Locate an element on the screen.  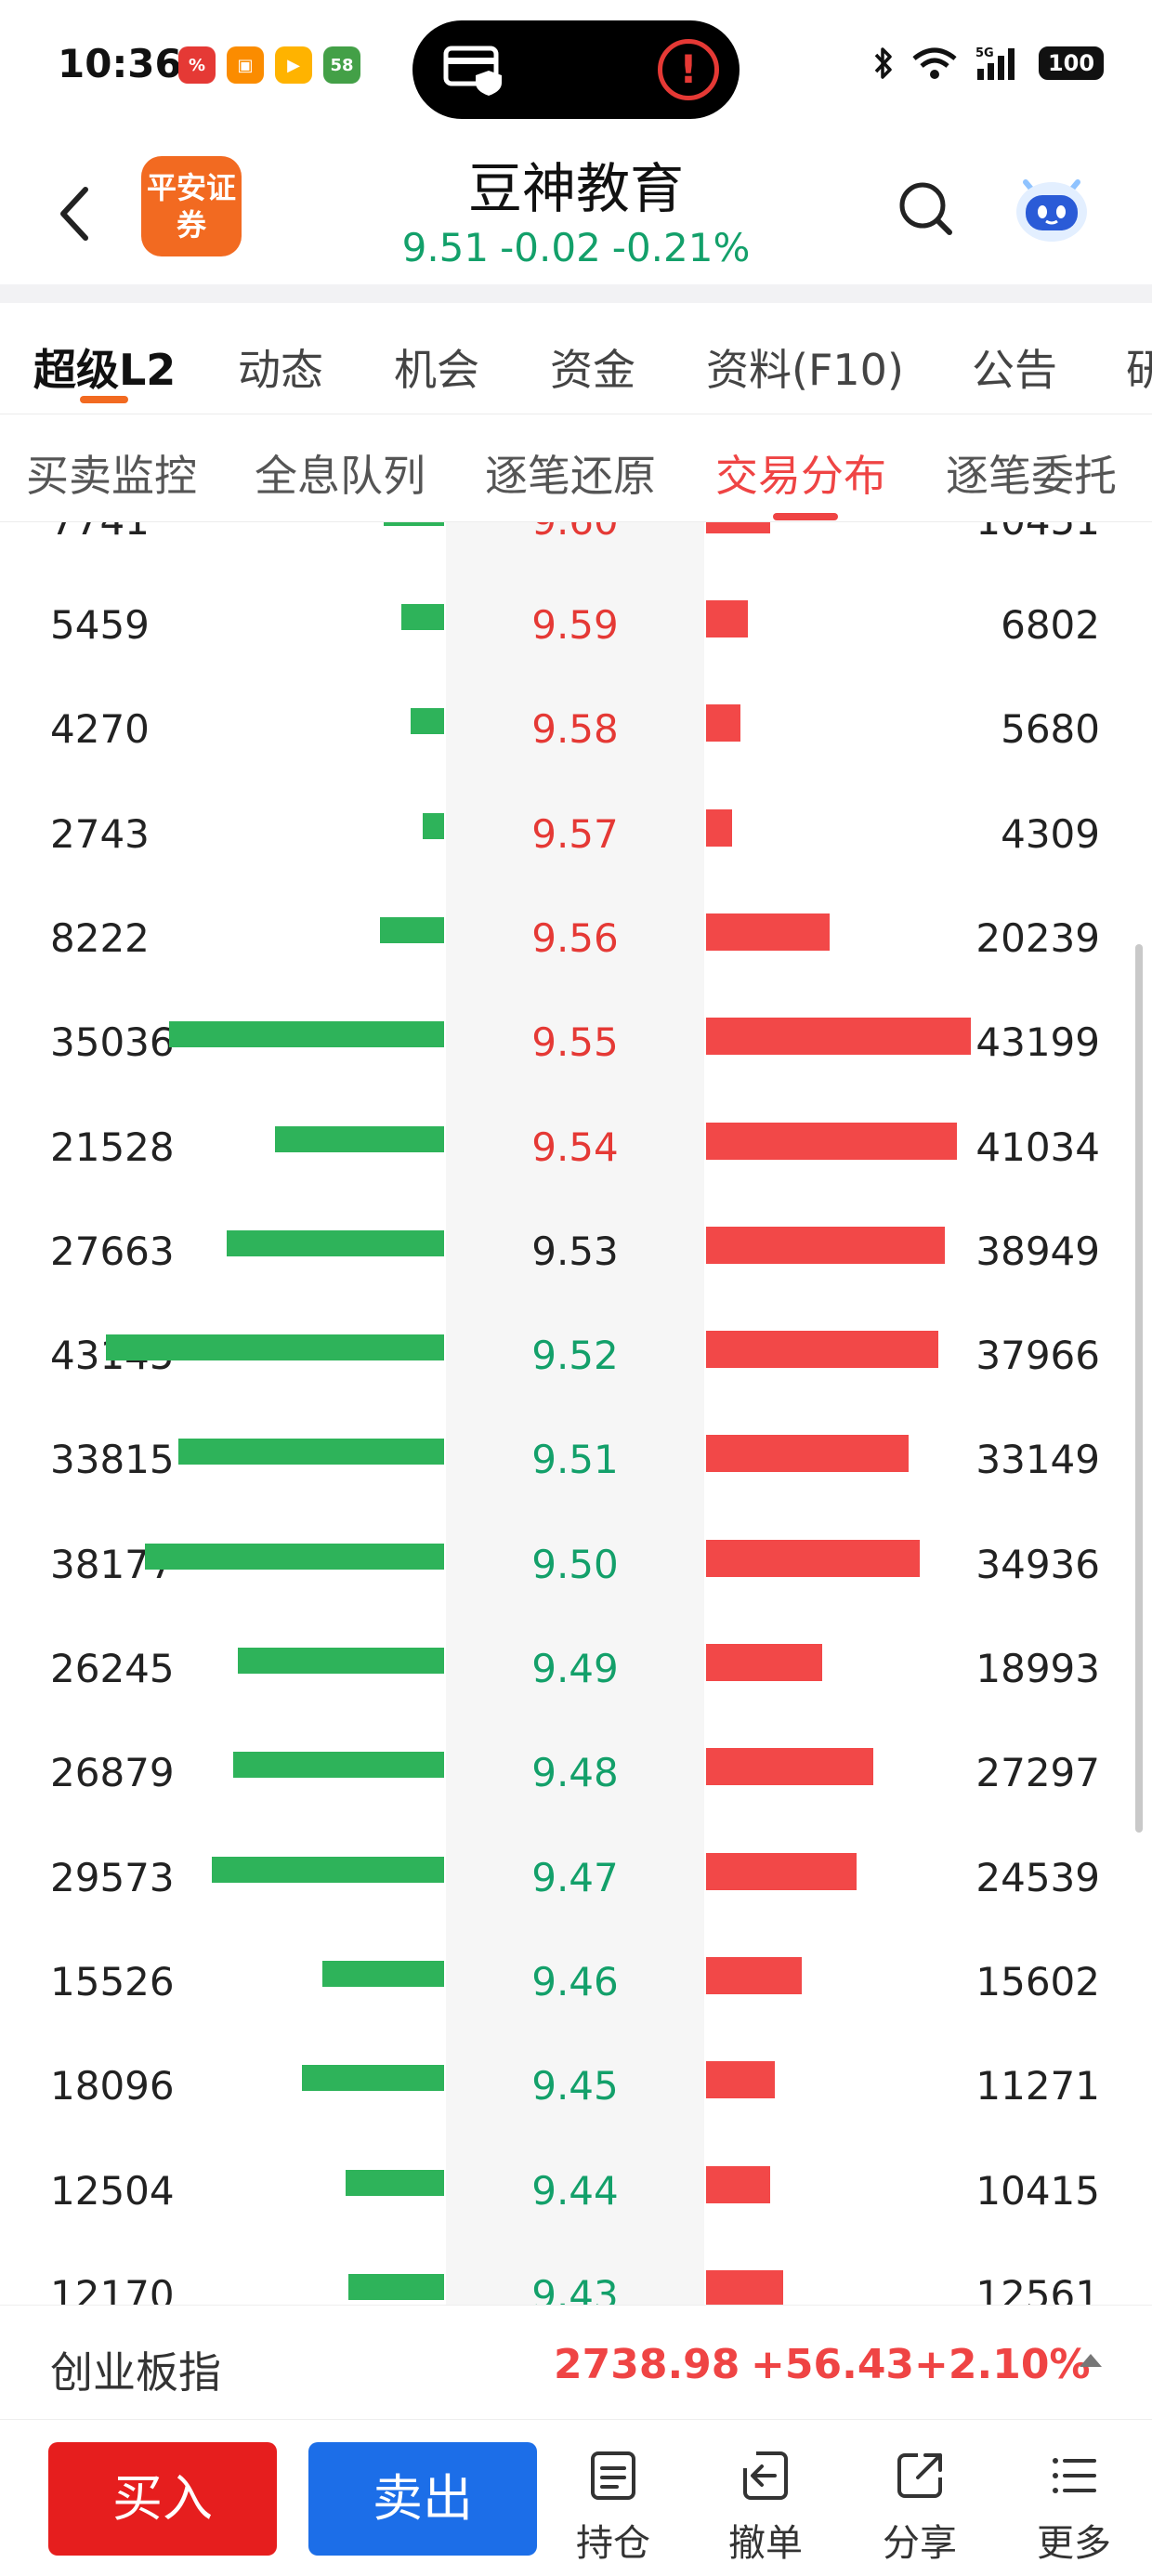
more-icon is located at coordinates (1074, 2475).